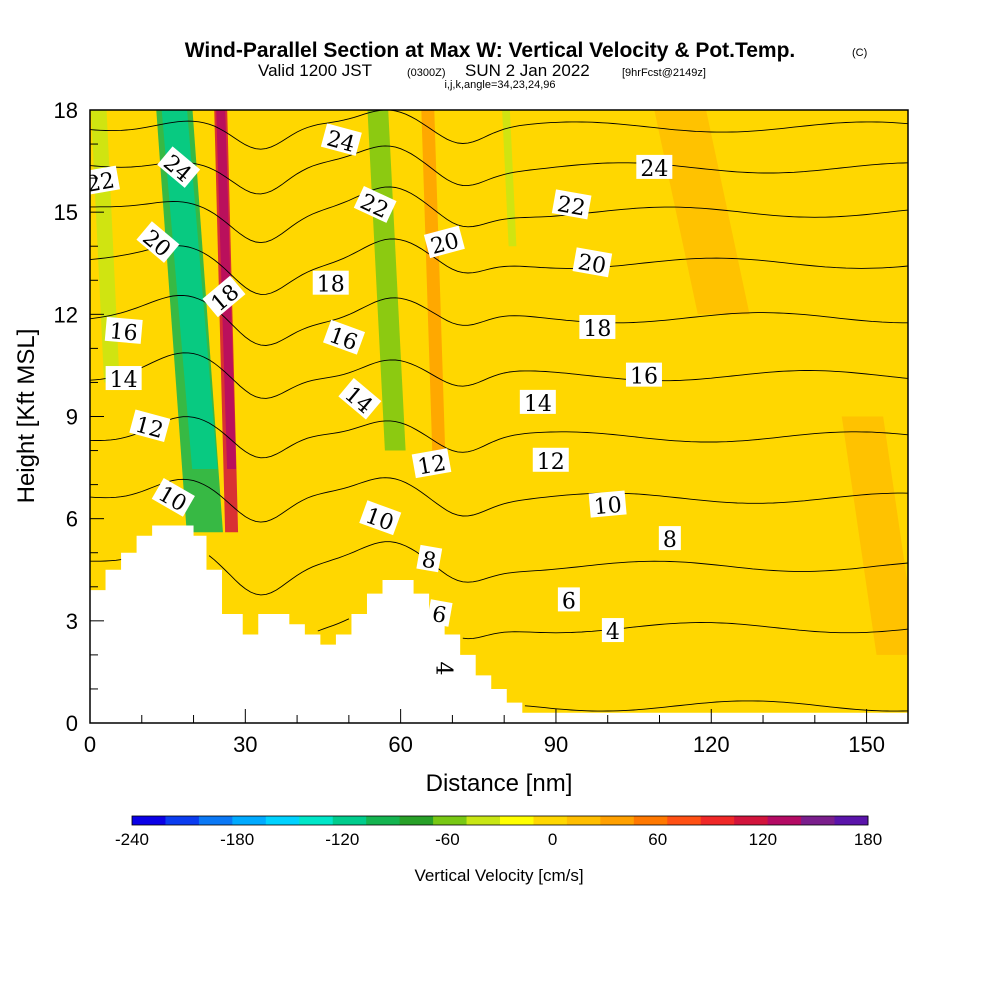 The image size is (1000, 1000). I want to click on contour-label-5: 14, so click(123, 379).